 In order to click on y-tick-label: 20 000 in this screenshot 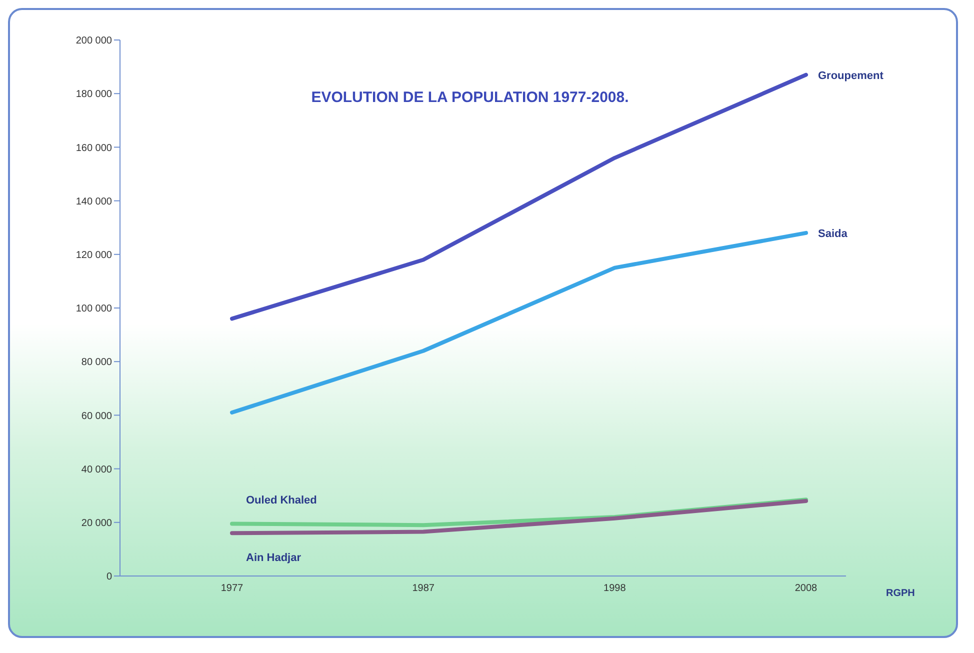, I will do `click(96, 523)`.